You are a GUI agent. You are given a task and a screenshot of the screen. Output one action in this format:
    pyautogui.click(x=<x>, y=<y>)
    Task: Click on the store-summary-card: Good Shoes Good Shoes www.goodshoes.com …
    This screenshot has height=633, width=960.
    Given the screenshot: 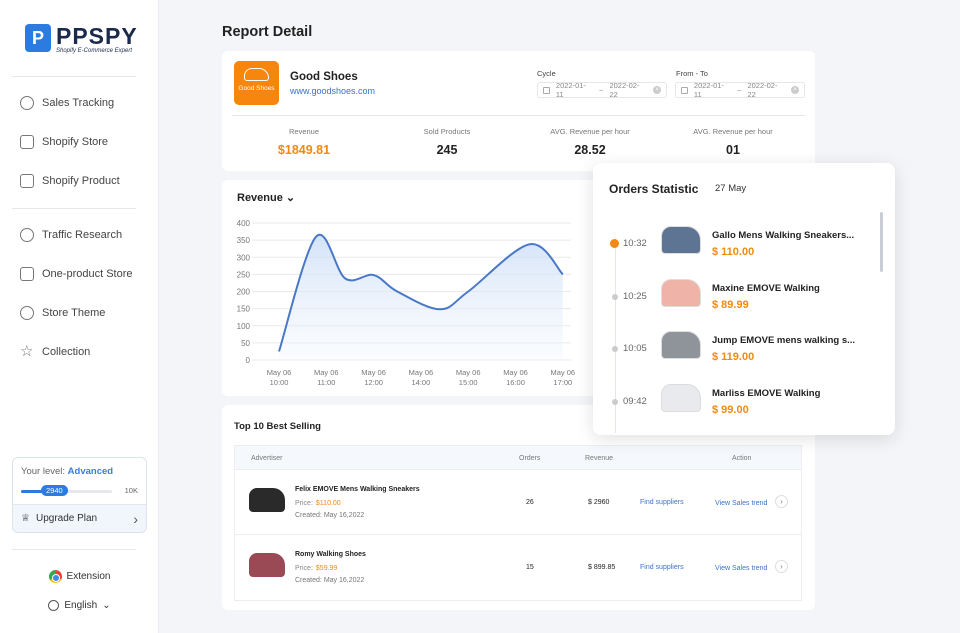 What is the action you would take?
    pyautogui.click(x=518, y=111)
    